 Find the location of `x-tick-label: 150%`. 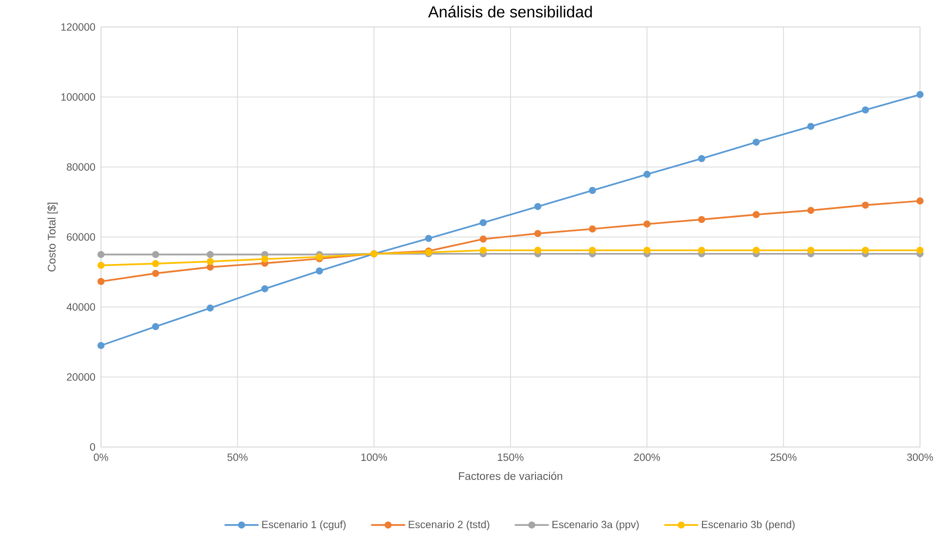

x-tick-label: 150% is located at coordinates (511, 457).